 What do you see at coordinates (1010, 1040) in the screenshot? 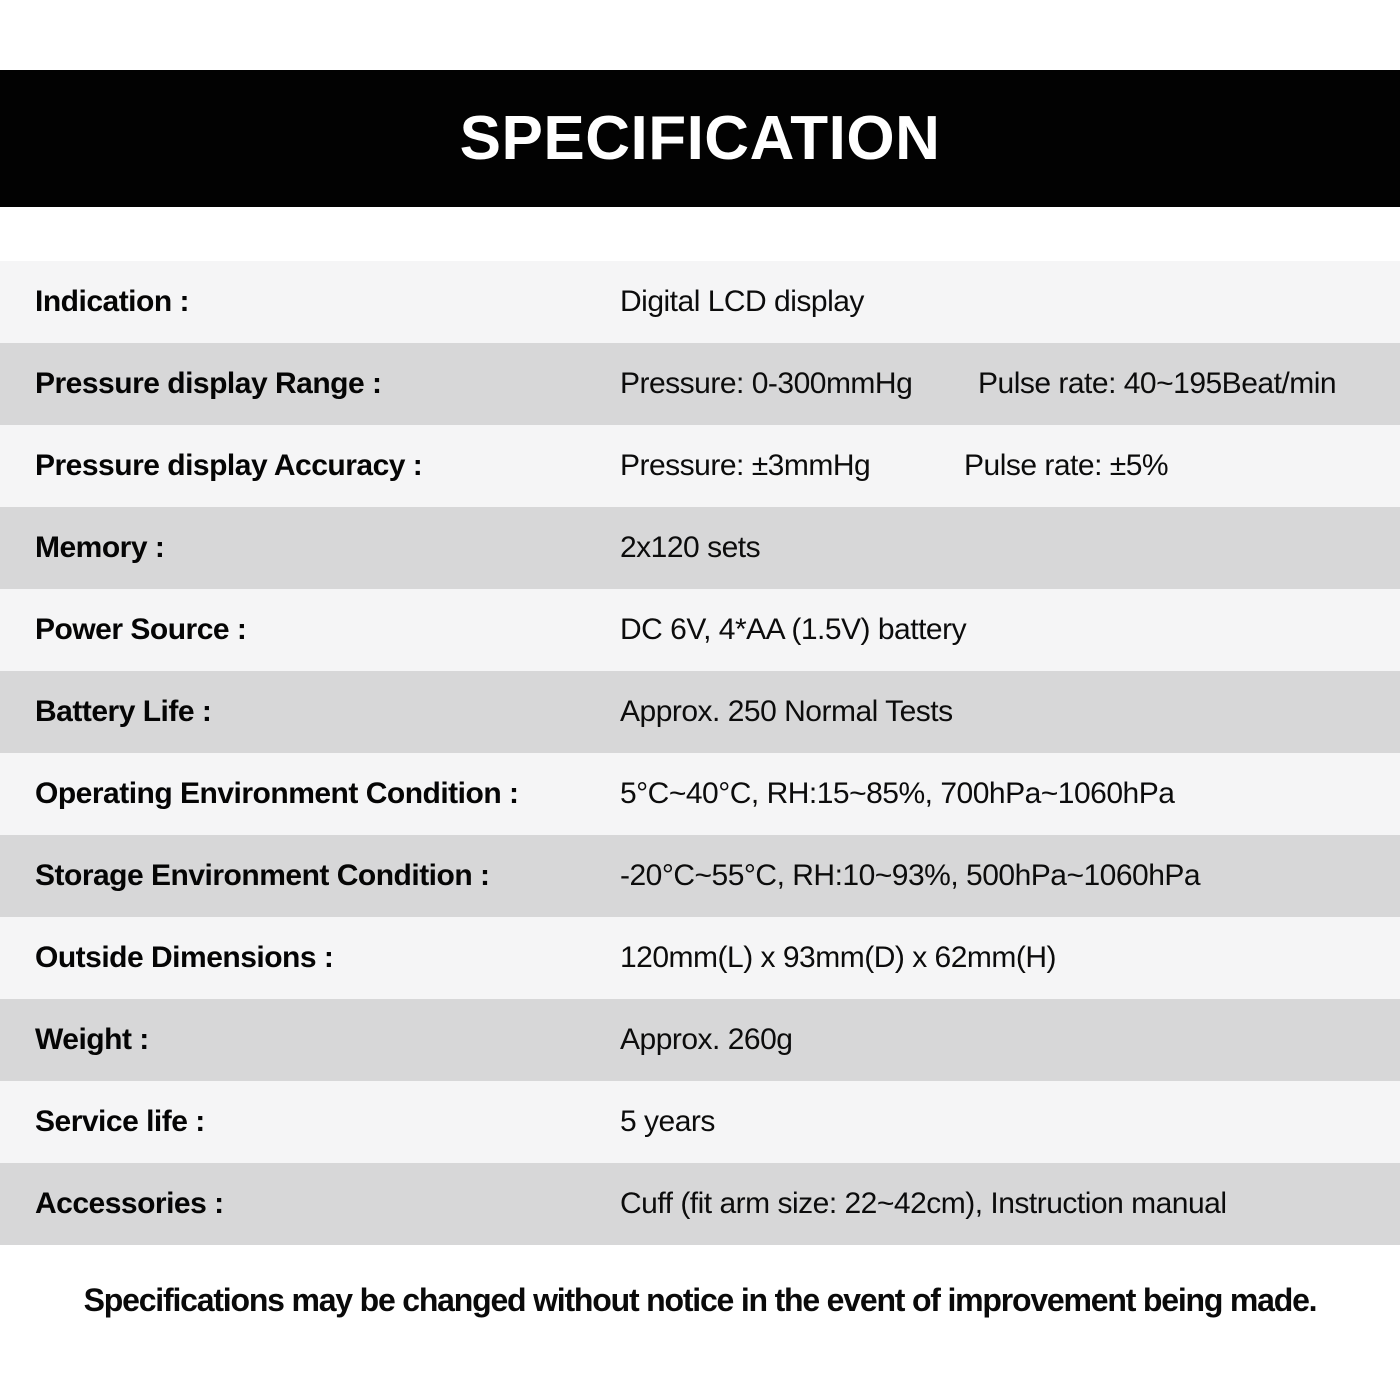
I see `spec-value: Approx. 260g` at bounding box center [1010, 1040].